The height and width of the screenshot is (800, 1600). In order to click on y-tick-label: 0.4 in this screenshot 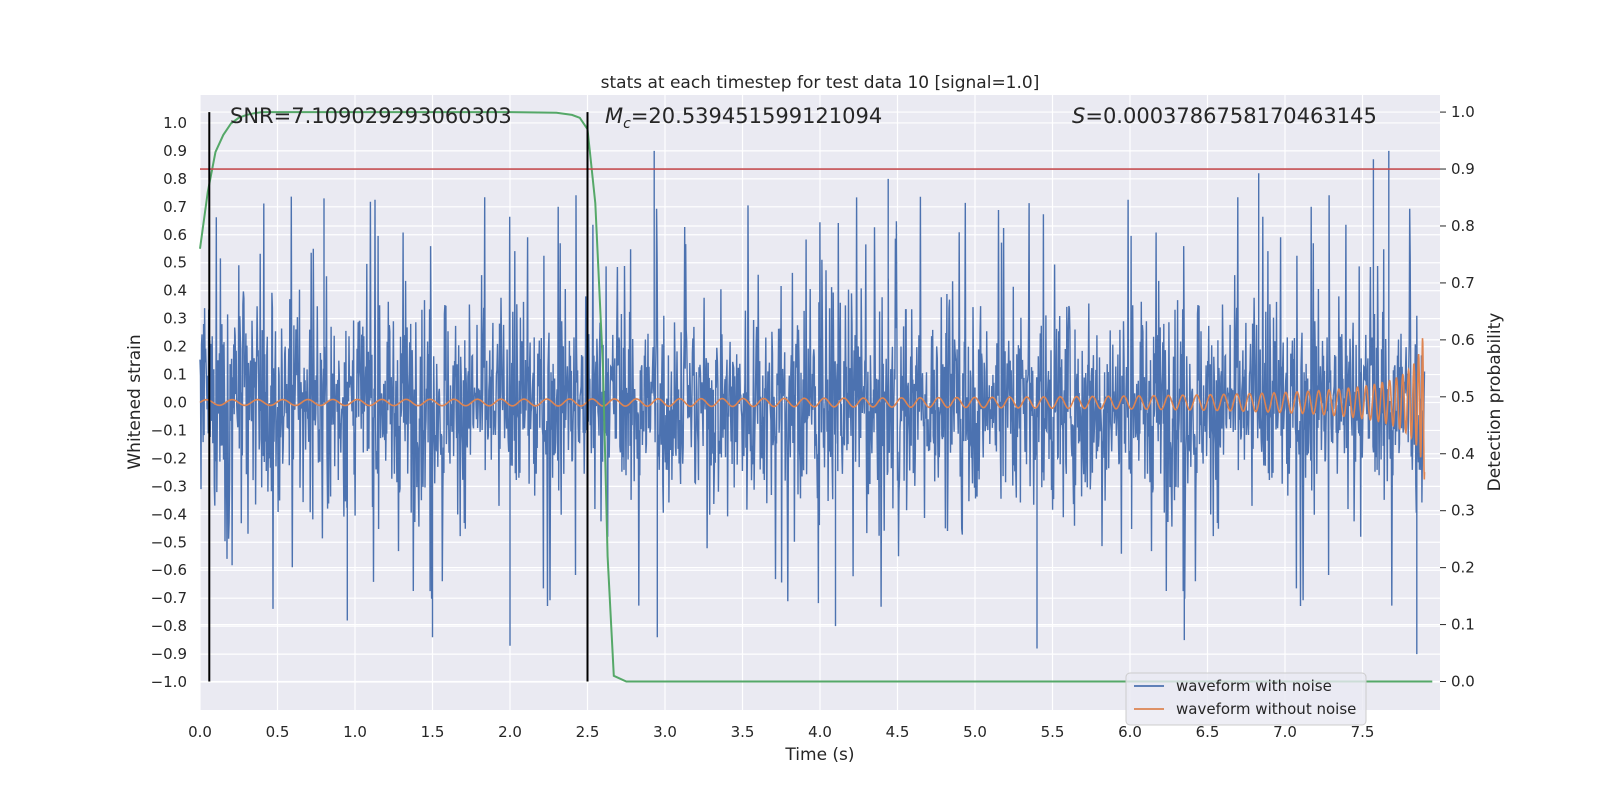, I will do `click(175, 291)`.